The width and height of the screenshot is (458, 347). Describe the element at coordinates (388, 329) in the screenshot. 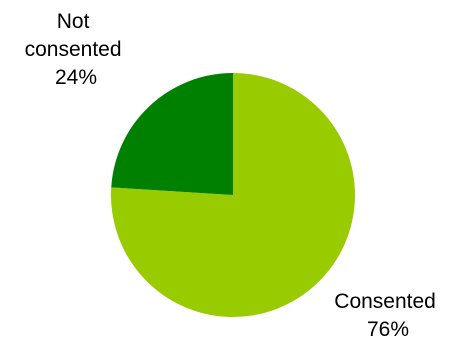

I see `slice-value-consented: 76%` at that location.